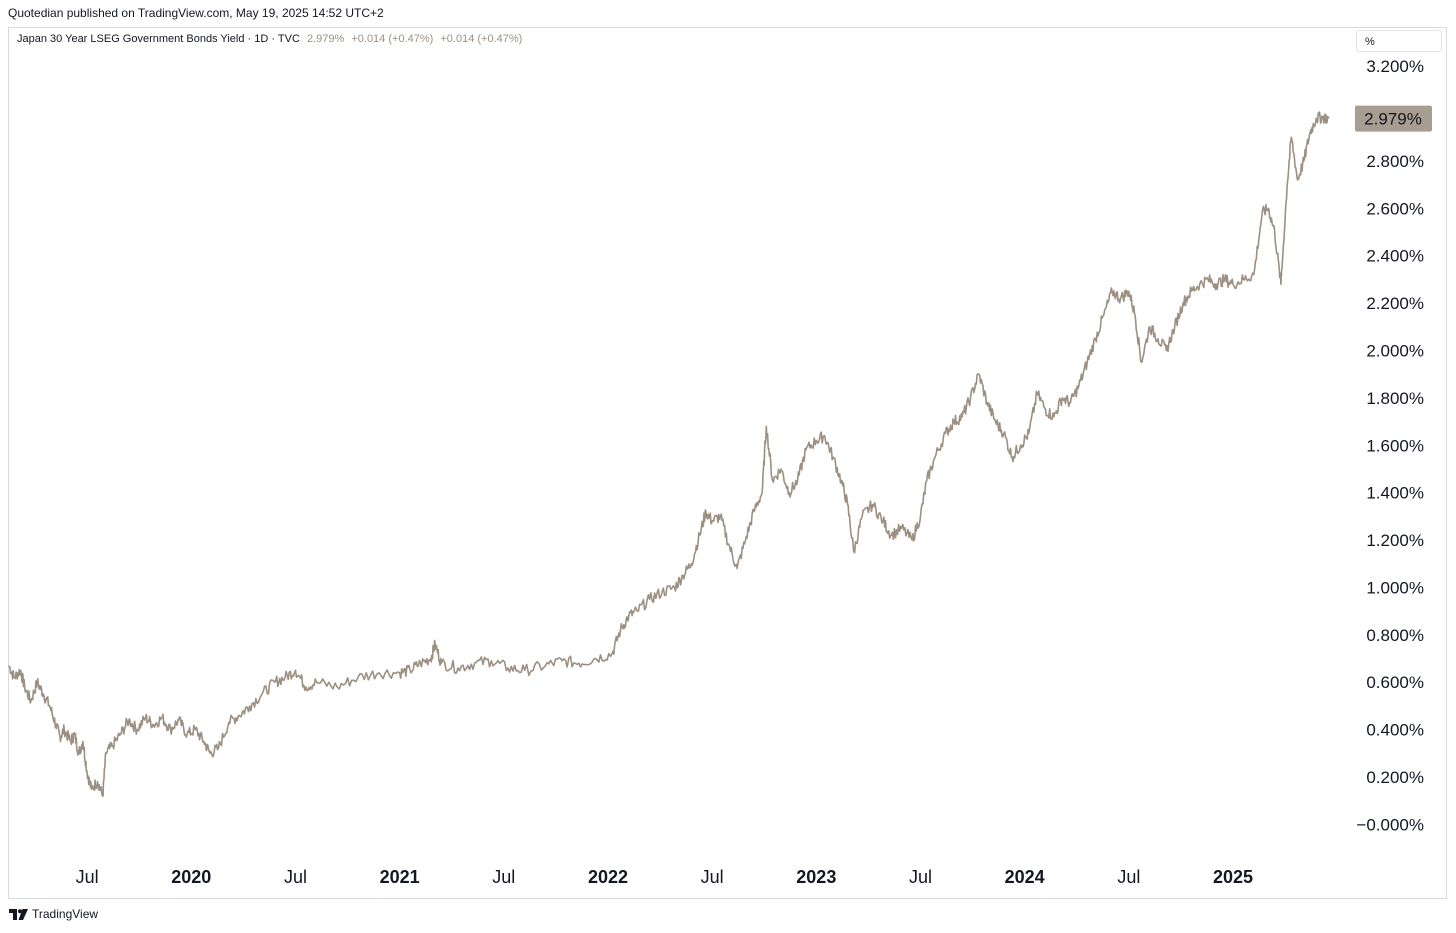 The width and height of the screenshot is (1456, 933). Describe the element at coordinates (608, 877) in the screenshot. I see `x-tick-label: 2022` at that location.